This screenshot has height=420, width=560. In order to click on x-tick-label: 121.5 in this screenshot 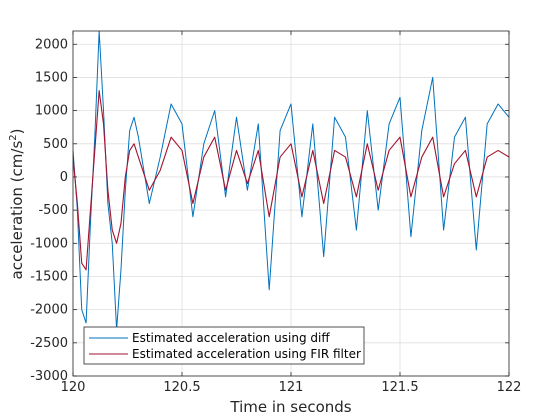, I will do `click(399, 387)`.